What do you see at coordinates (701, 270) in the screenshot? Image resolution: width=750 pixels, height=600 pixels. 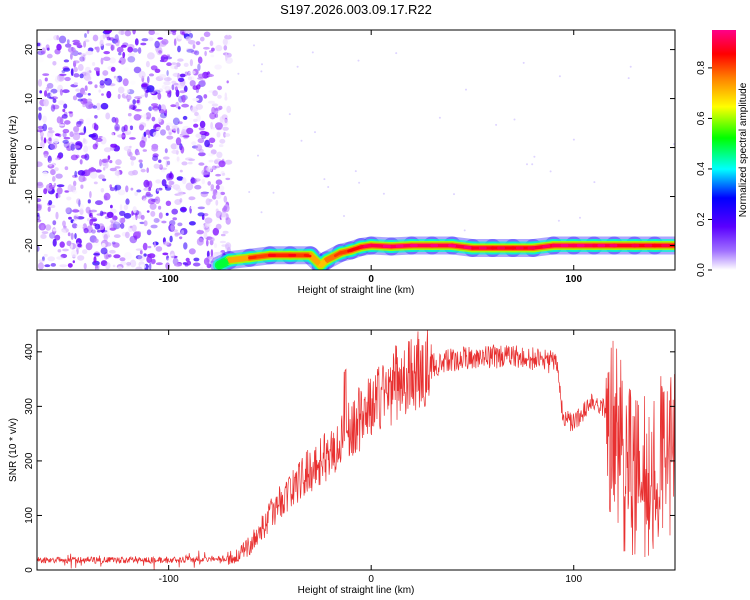 I see `colorbar-tick-label: 0.0` at bounding box center [701, 270].